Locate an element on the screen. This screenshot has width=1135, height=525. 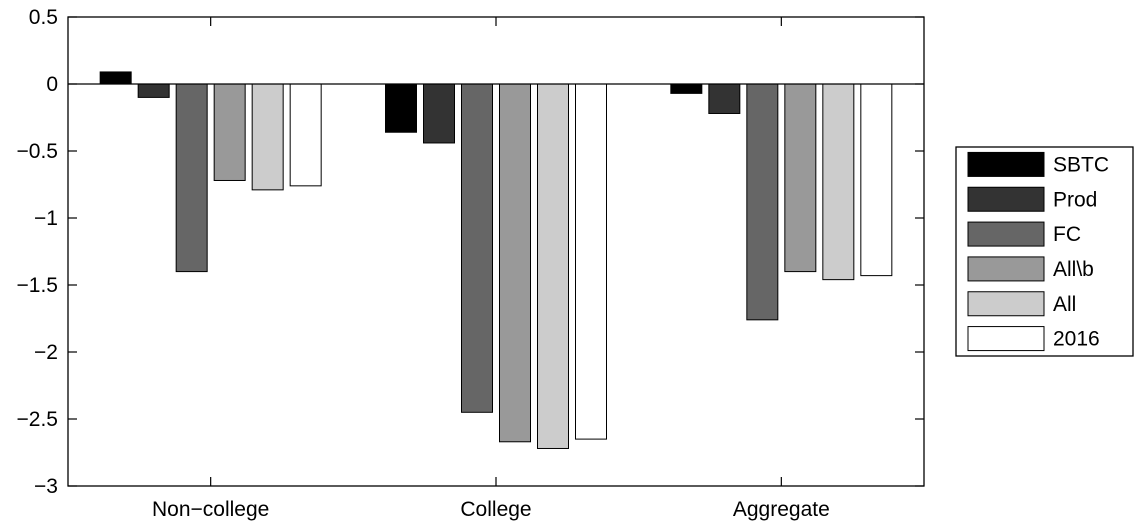
ytick-label-3: −1 is located at coordinates (46, 218).